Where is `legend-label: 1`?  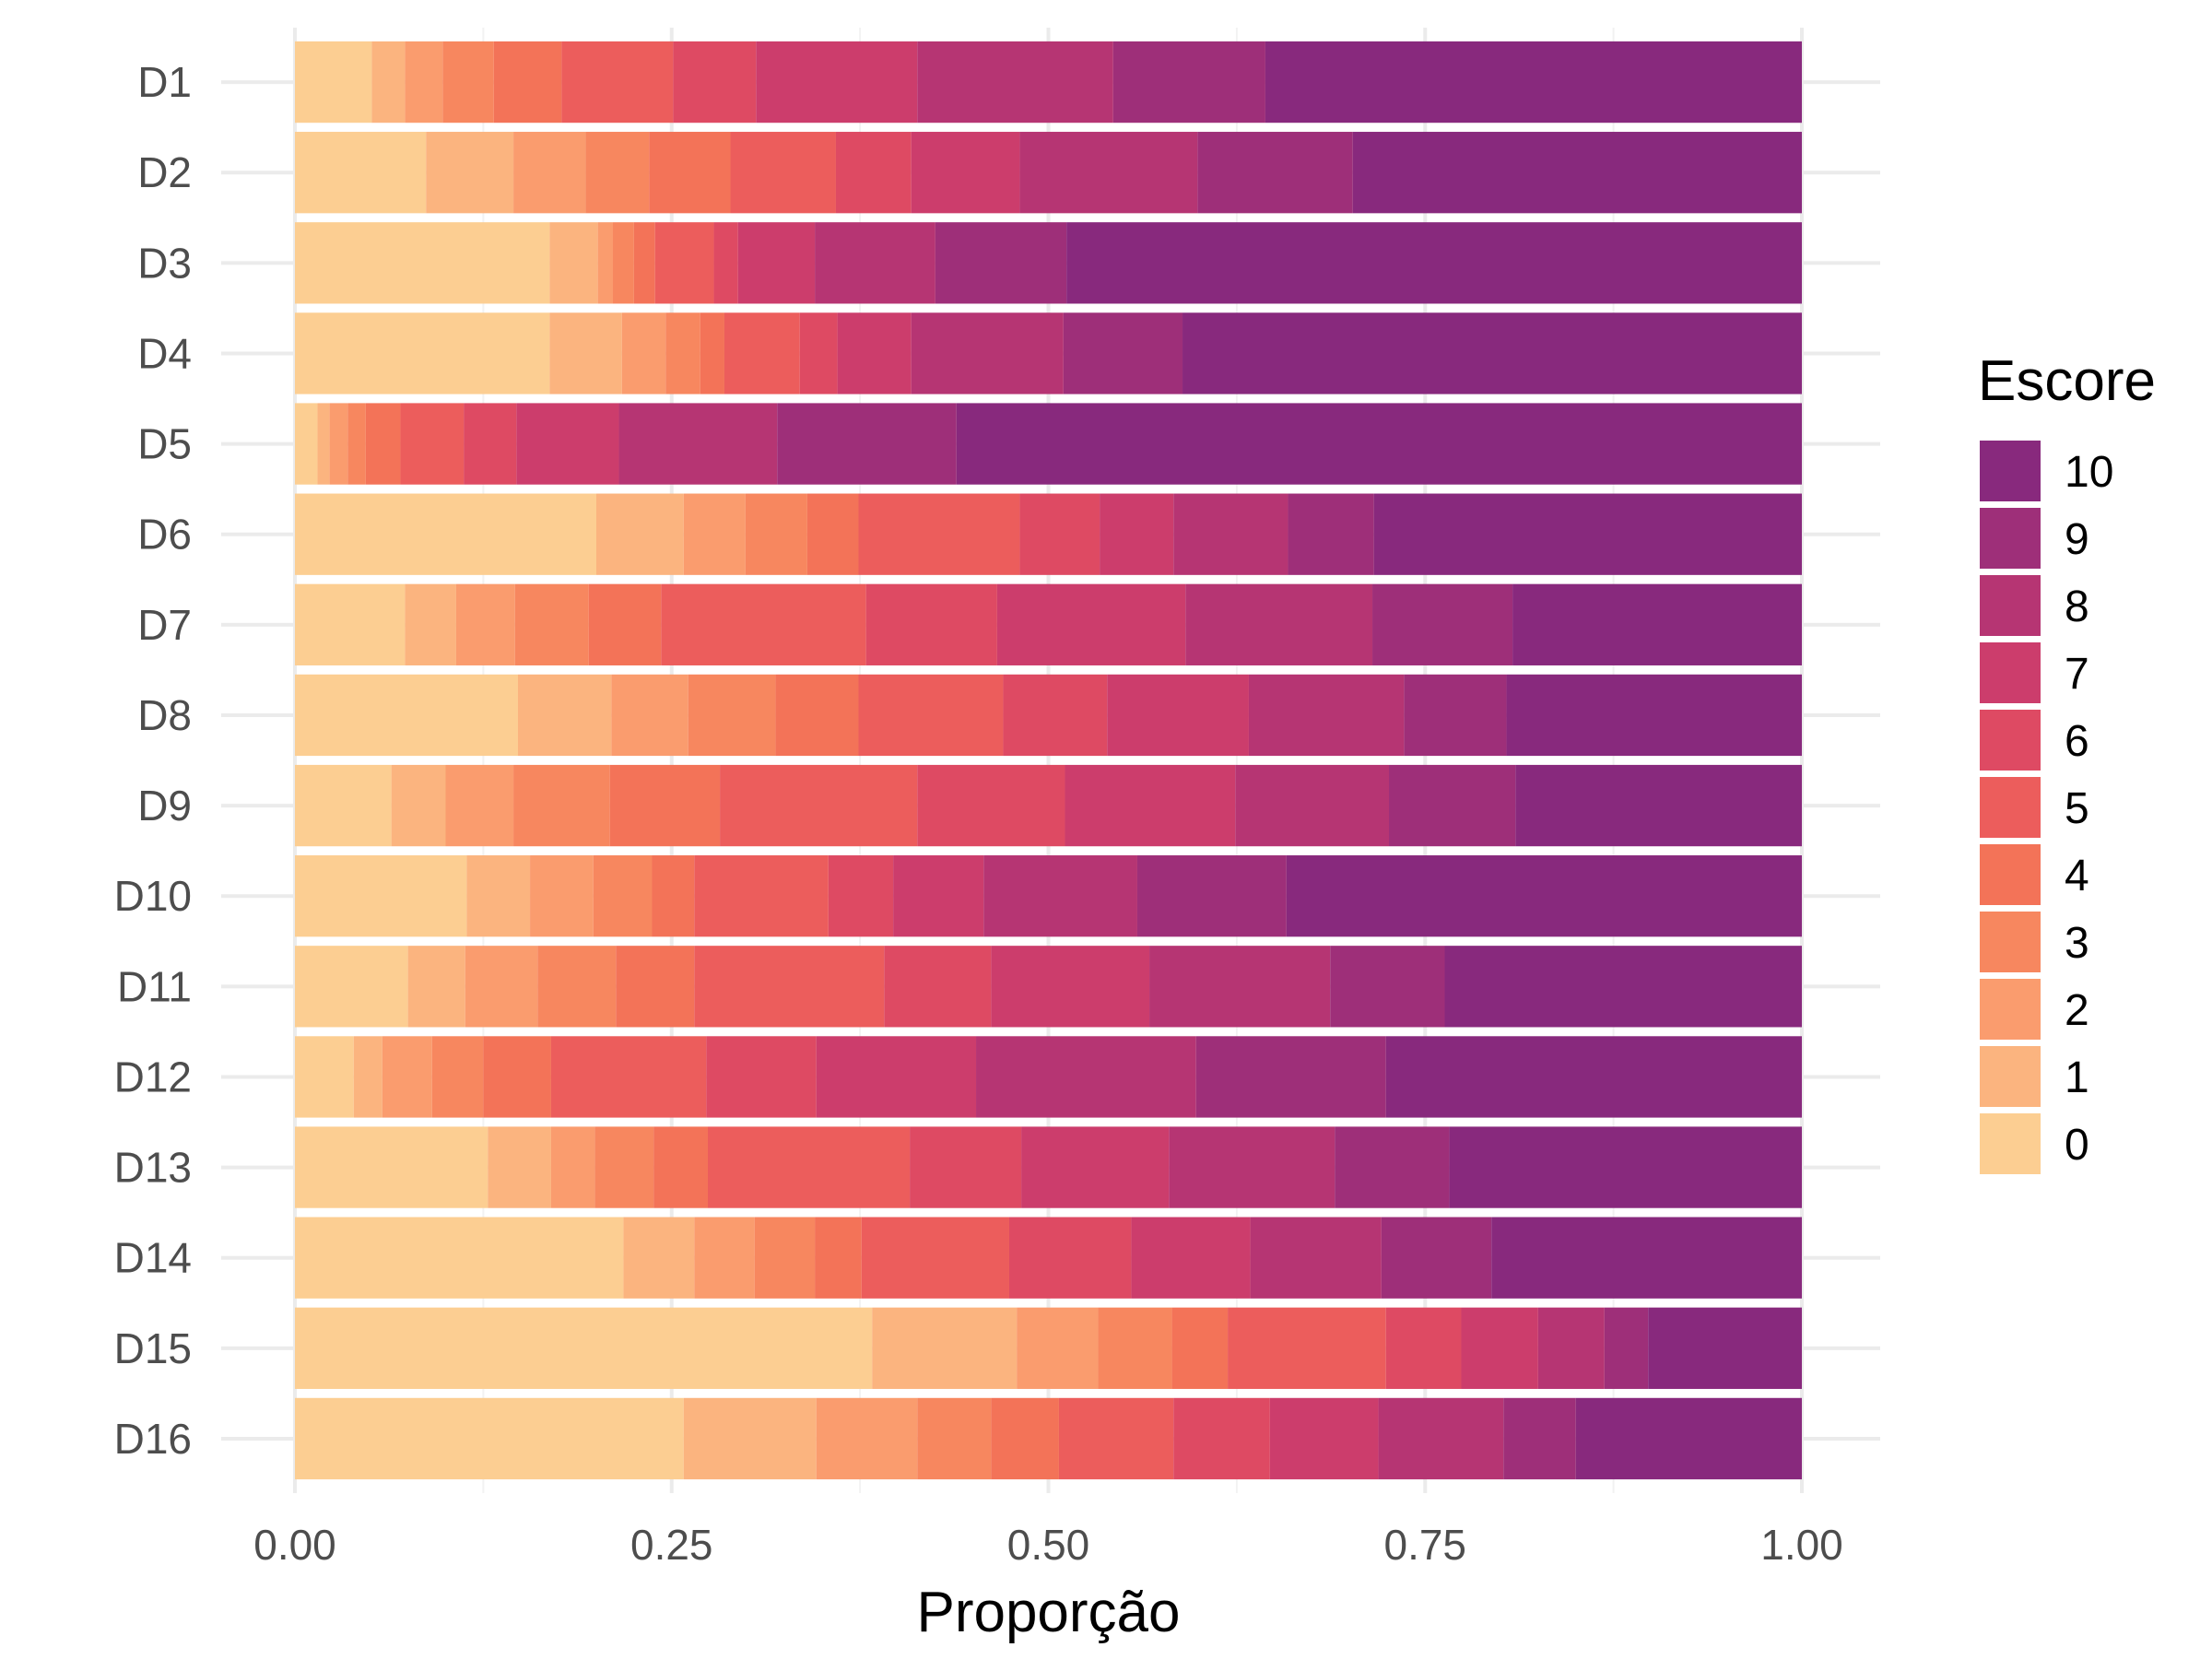 legend-label: 1 is located at coordinates (2077, 1077).